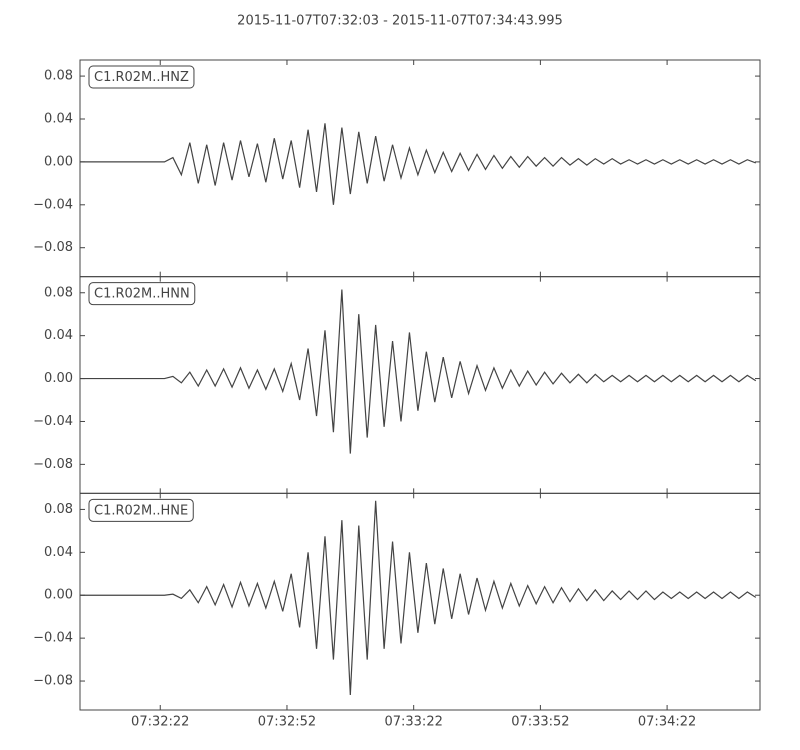  I want to click on x-tick-label: 07:32:52, so click(287, 722).